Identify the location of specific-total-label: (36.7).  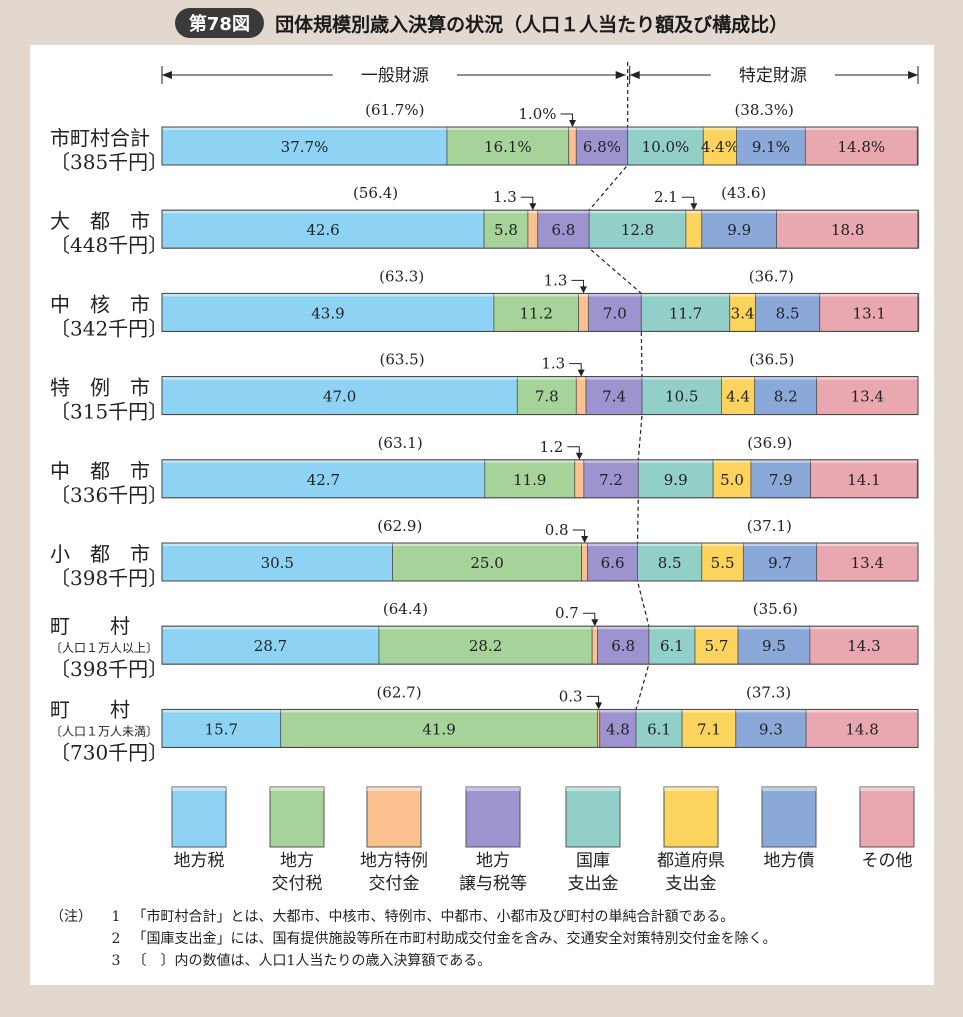
(771, 276).